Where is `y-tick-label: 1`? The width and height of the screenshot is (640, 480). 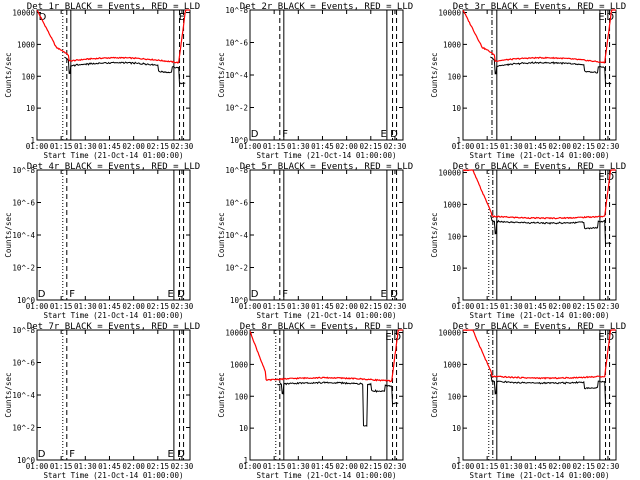
y-tick-label: 1 is located at coordinates (32, 140).